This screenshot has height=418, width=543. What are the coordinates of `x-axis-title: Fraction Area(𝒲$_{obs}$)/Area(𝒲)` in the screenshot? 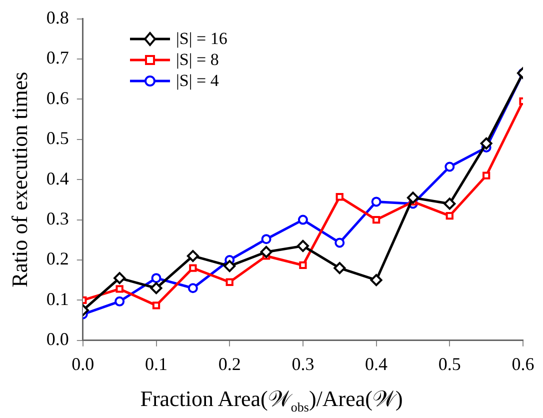 It's located at (271, 401).